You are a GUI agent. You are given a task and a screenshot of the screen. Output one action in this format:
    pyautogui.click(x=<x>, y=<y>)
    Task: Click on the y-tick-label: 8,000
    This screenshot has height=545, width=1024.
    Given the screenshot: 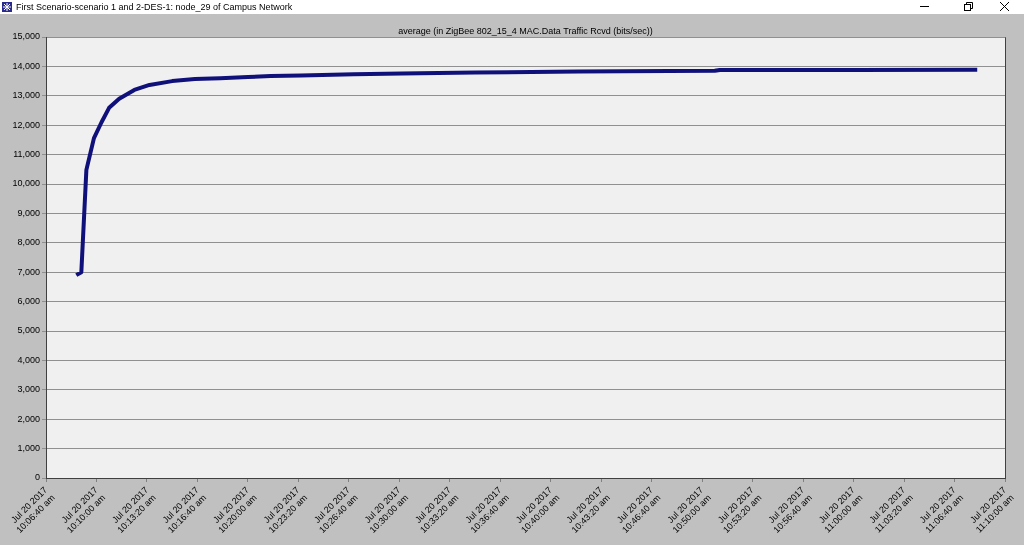 What is the action you would take?
    pyautogui.click(x=28, y=242)
    